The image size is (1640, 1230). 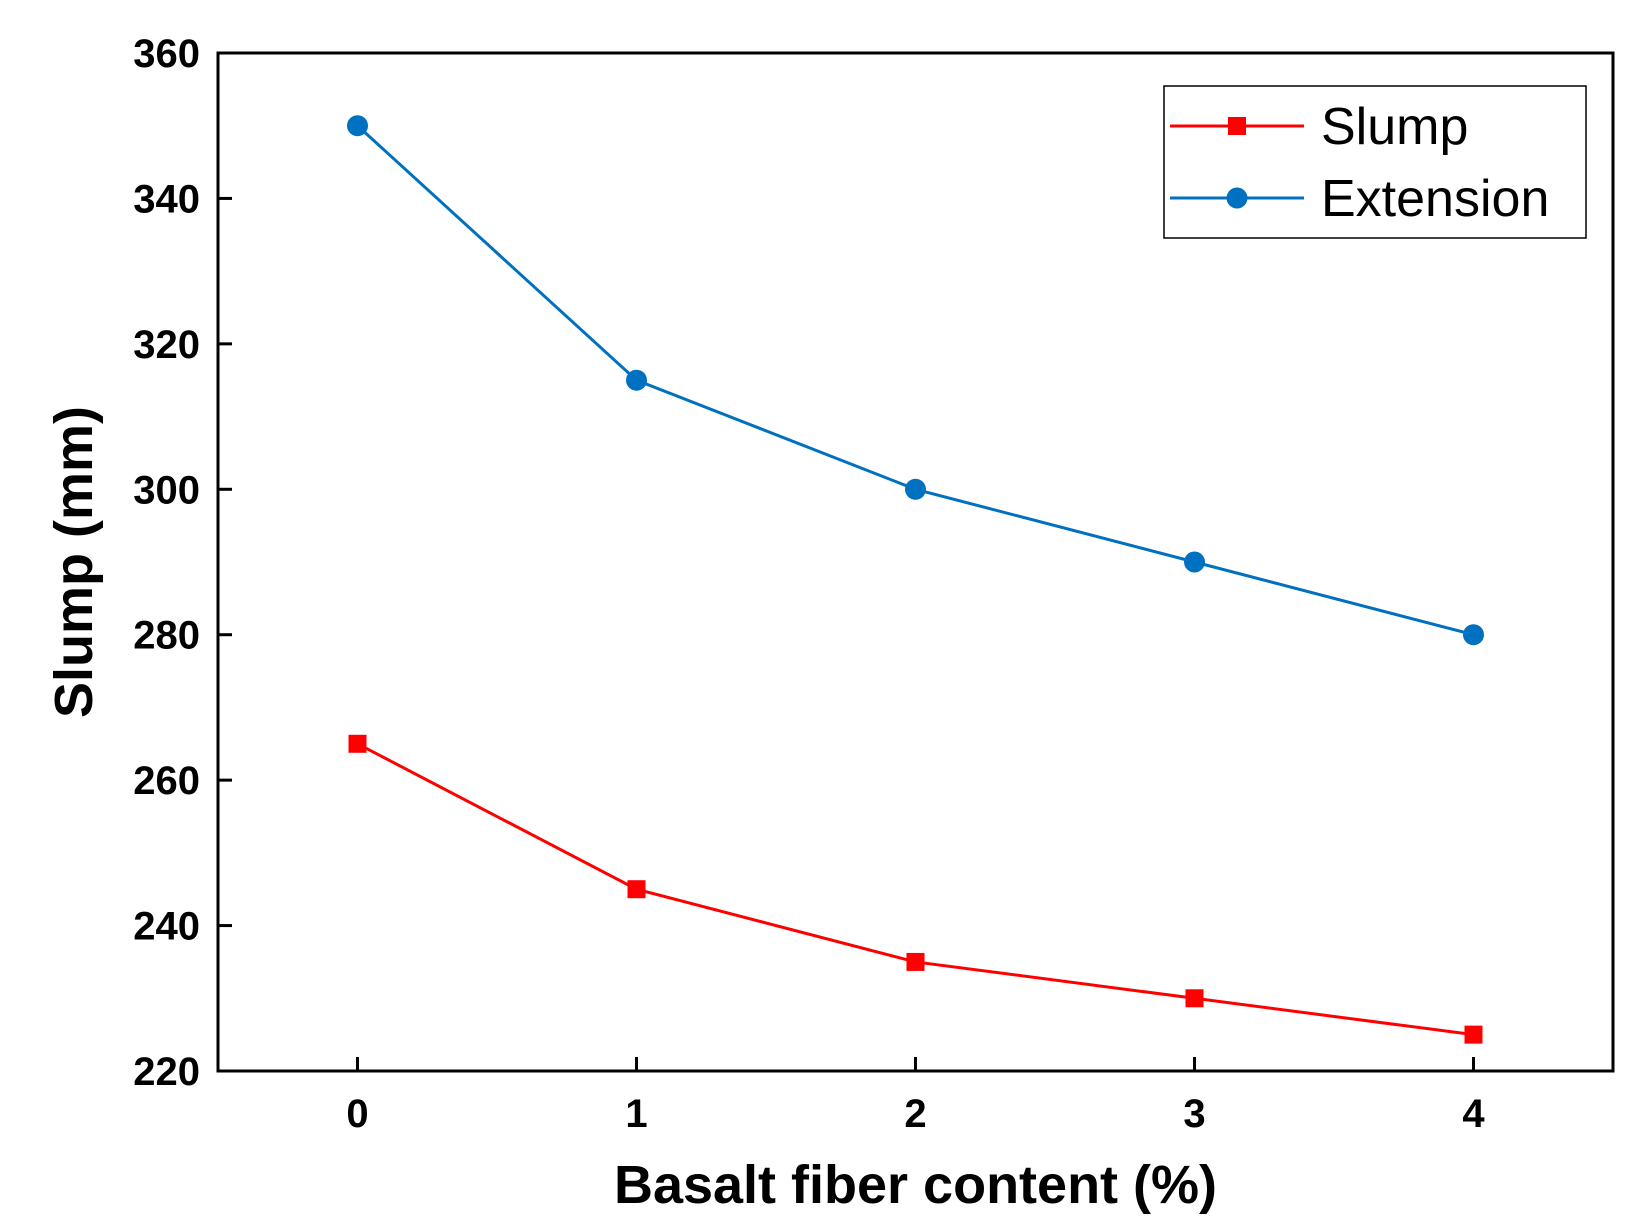 I want to click on y-tick-label: 340, so click(x=166, y=199).